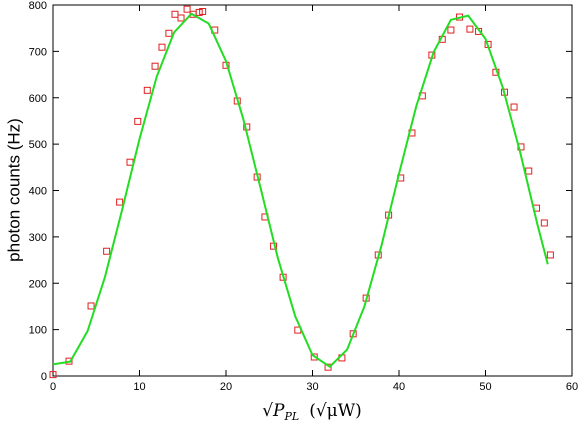 This screenshot has height=425, width=582. What do you see at coordinates (13, 190) in the screenshot?
I see `y-axis-label: photon counts (Hz)` at bounding box center [13, 190].